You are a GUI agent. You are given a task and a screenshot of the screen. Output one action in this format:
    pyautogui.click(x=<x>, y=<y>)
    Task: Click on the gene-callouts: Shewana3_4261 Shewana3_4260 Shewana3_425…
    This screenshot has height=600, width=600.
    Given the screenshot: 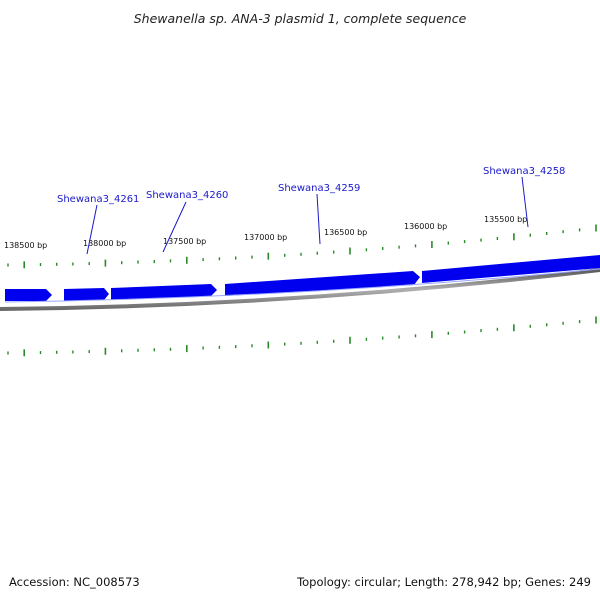 What is the action you would take?
    pyautogui.click(x=311, y=210)
    